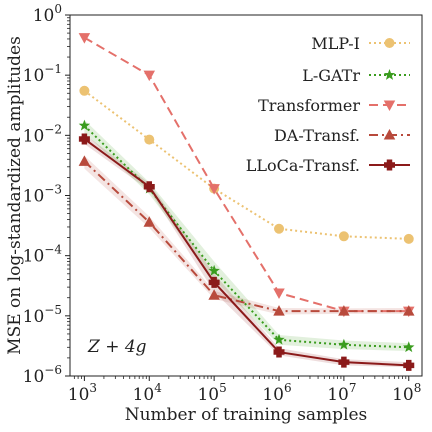 The image size is (432, 432). What do you see at coordinates (276, 393) in the screenshot?
I see `x-tick-label-3: 10⁶` at bounding box center [276, 393].